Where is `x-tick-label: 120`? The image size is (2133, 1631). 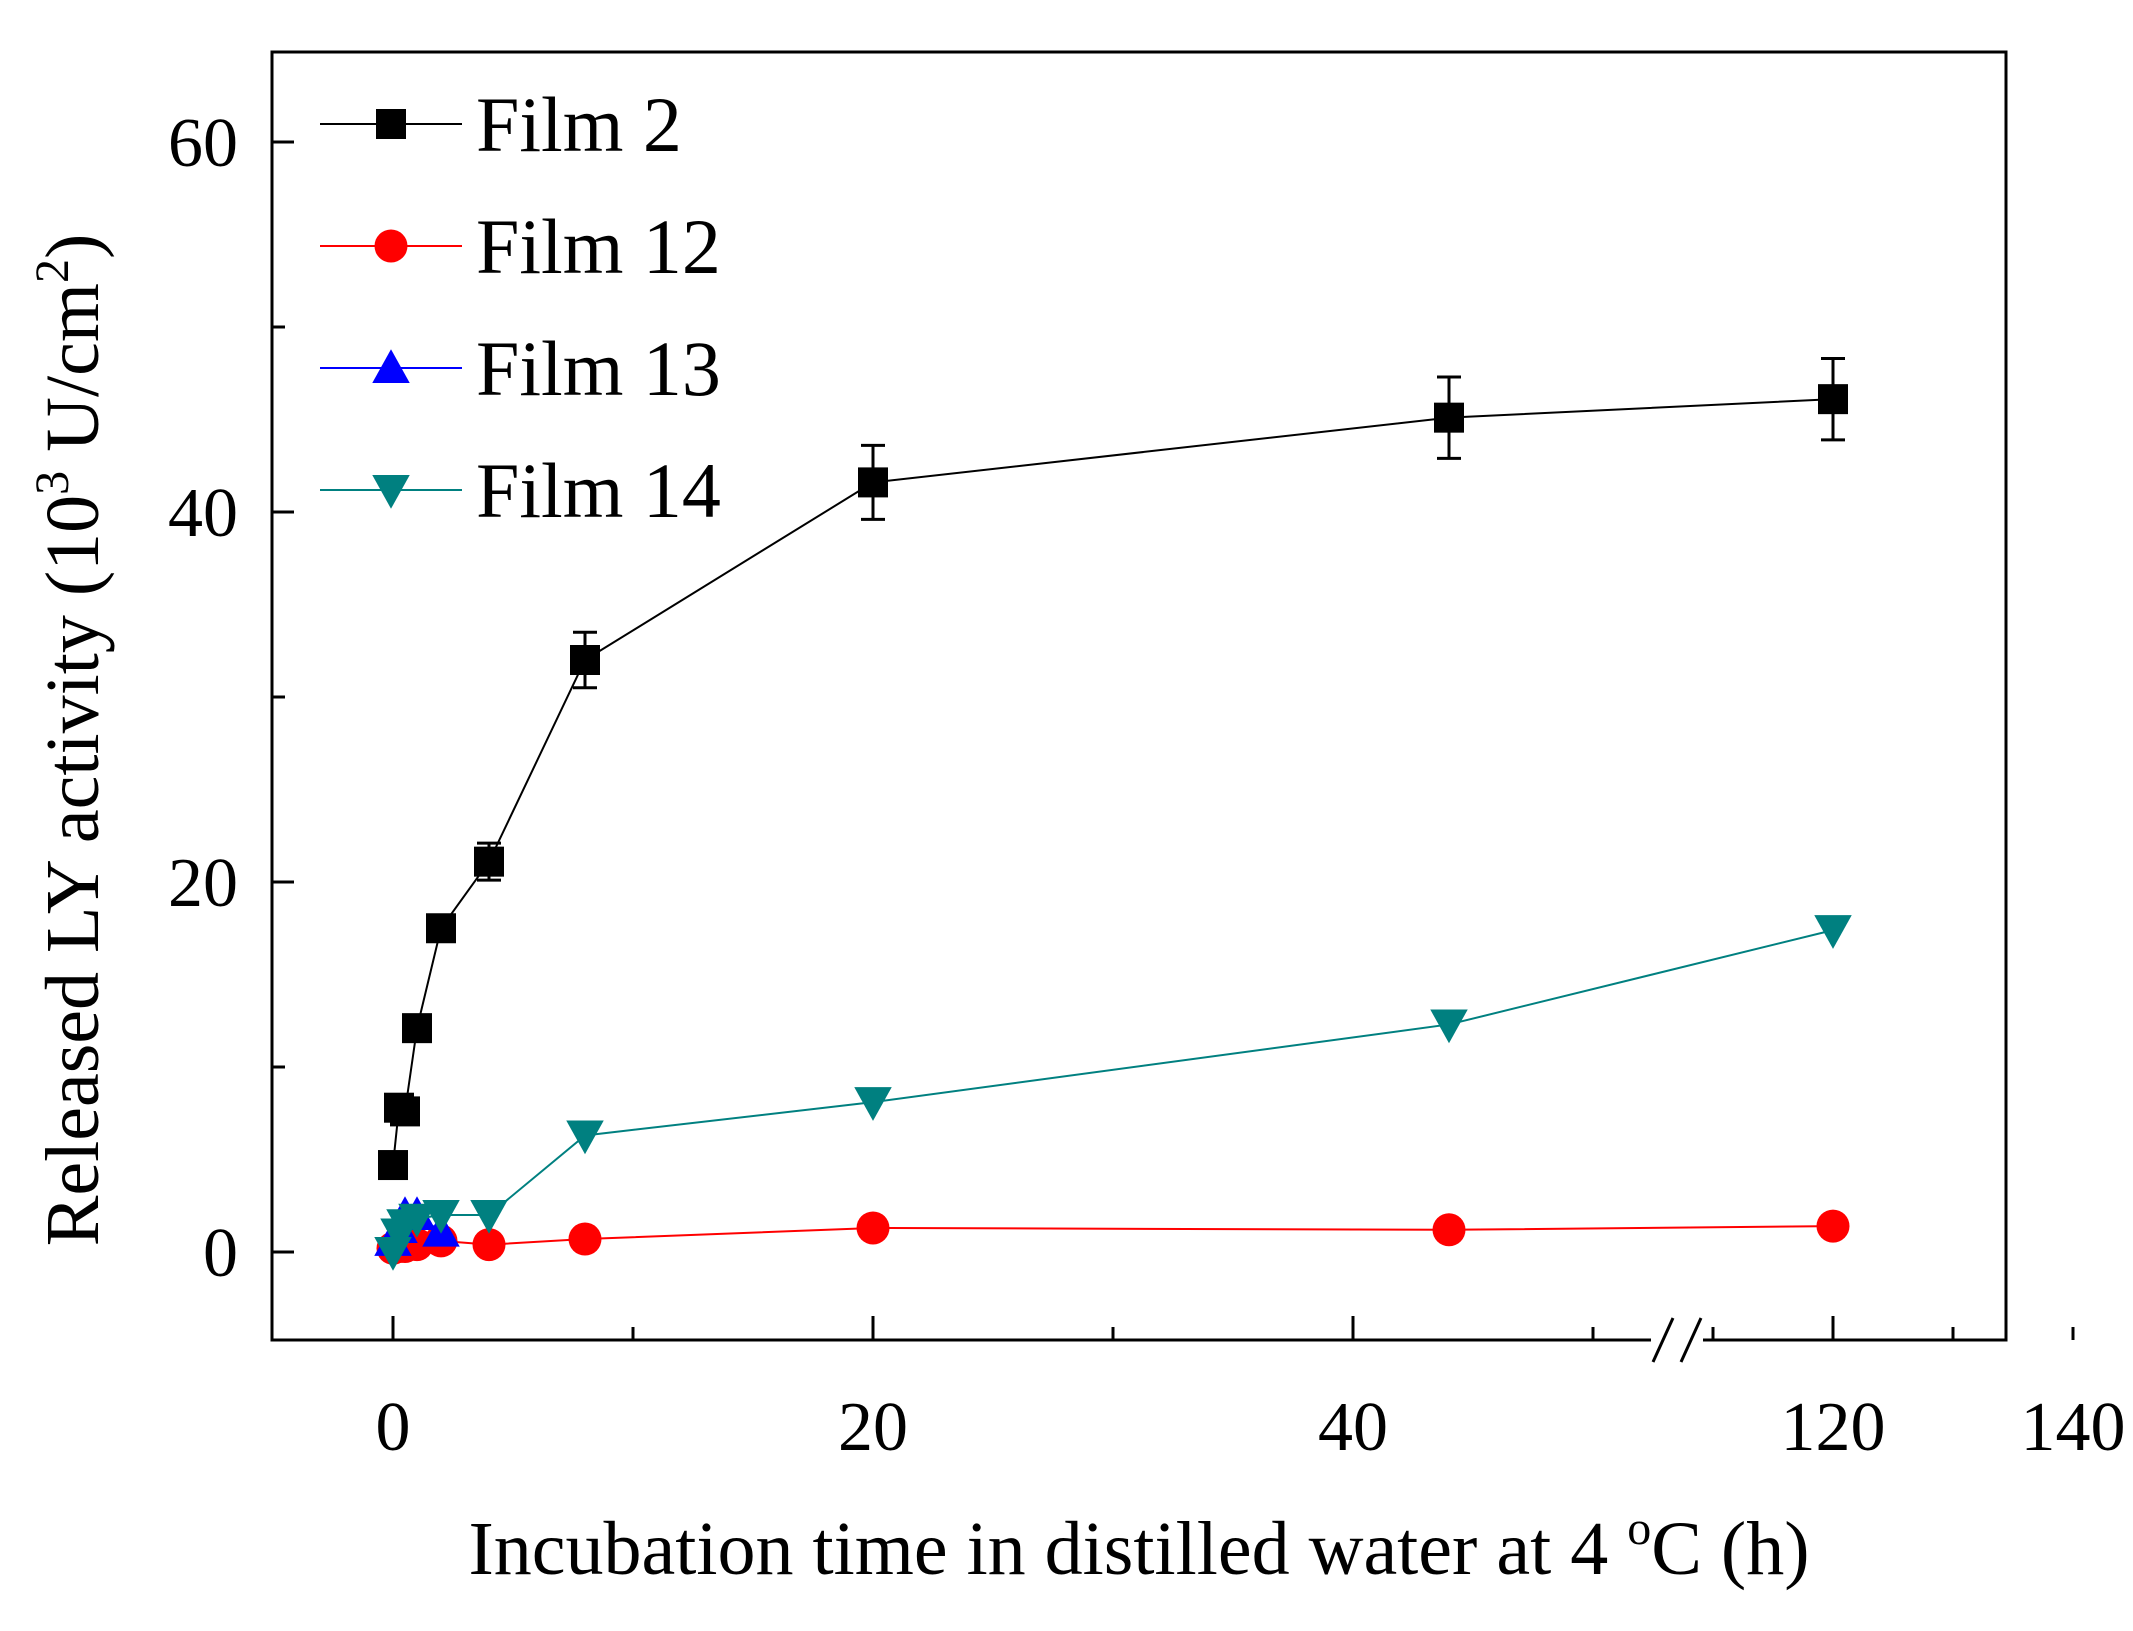 x-tick-label: 120 is located at coordinates (1833, 1427).